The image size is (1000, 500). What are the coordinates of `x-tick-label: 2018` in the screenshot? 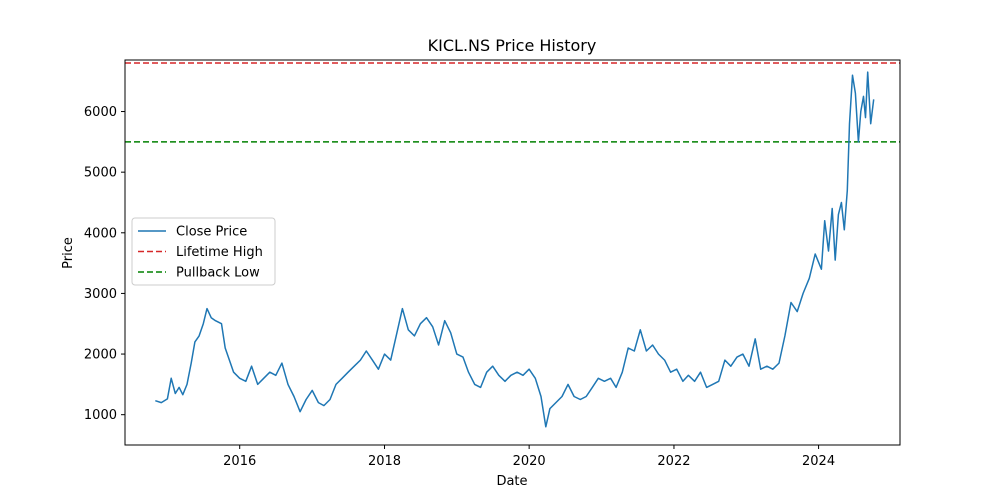 It's located at (384, 461).